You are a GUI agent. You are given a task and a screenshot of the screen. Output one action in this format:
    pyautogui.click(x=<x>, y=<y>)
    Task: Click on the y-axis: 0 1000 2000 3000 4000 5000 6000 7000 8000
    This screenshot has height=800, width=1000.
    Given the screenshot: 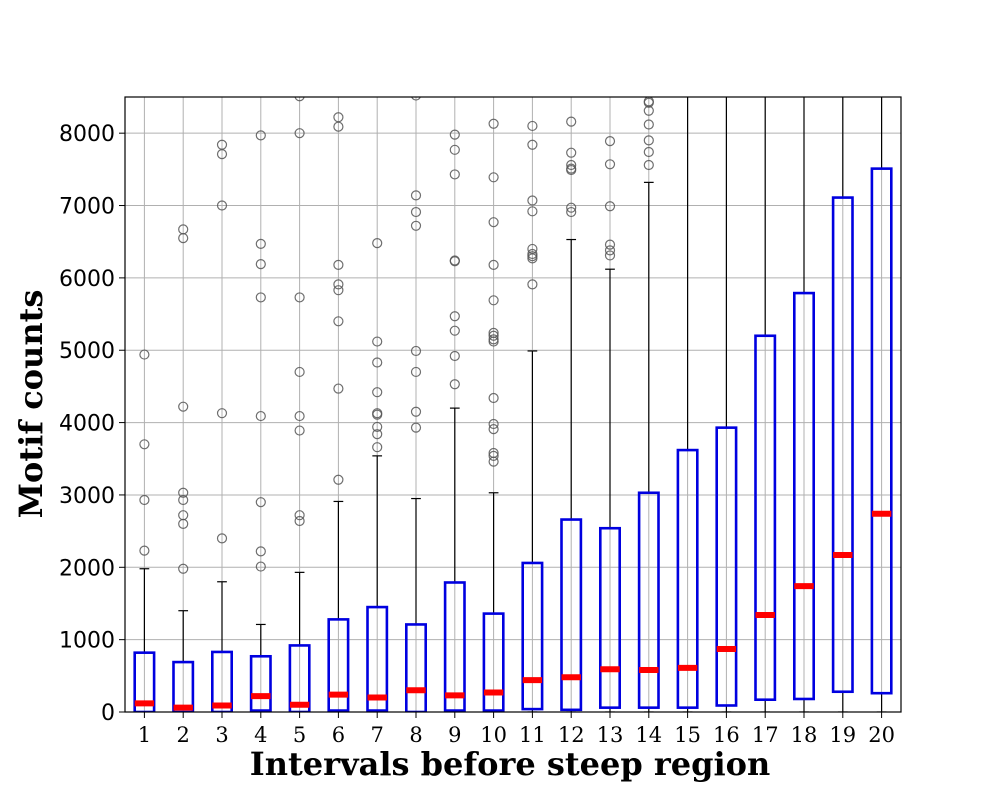 What is the action you would take?
    pyautogui.click(x=92, y=424)
    